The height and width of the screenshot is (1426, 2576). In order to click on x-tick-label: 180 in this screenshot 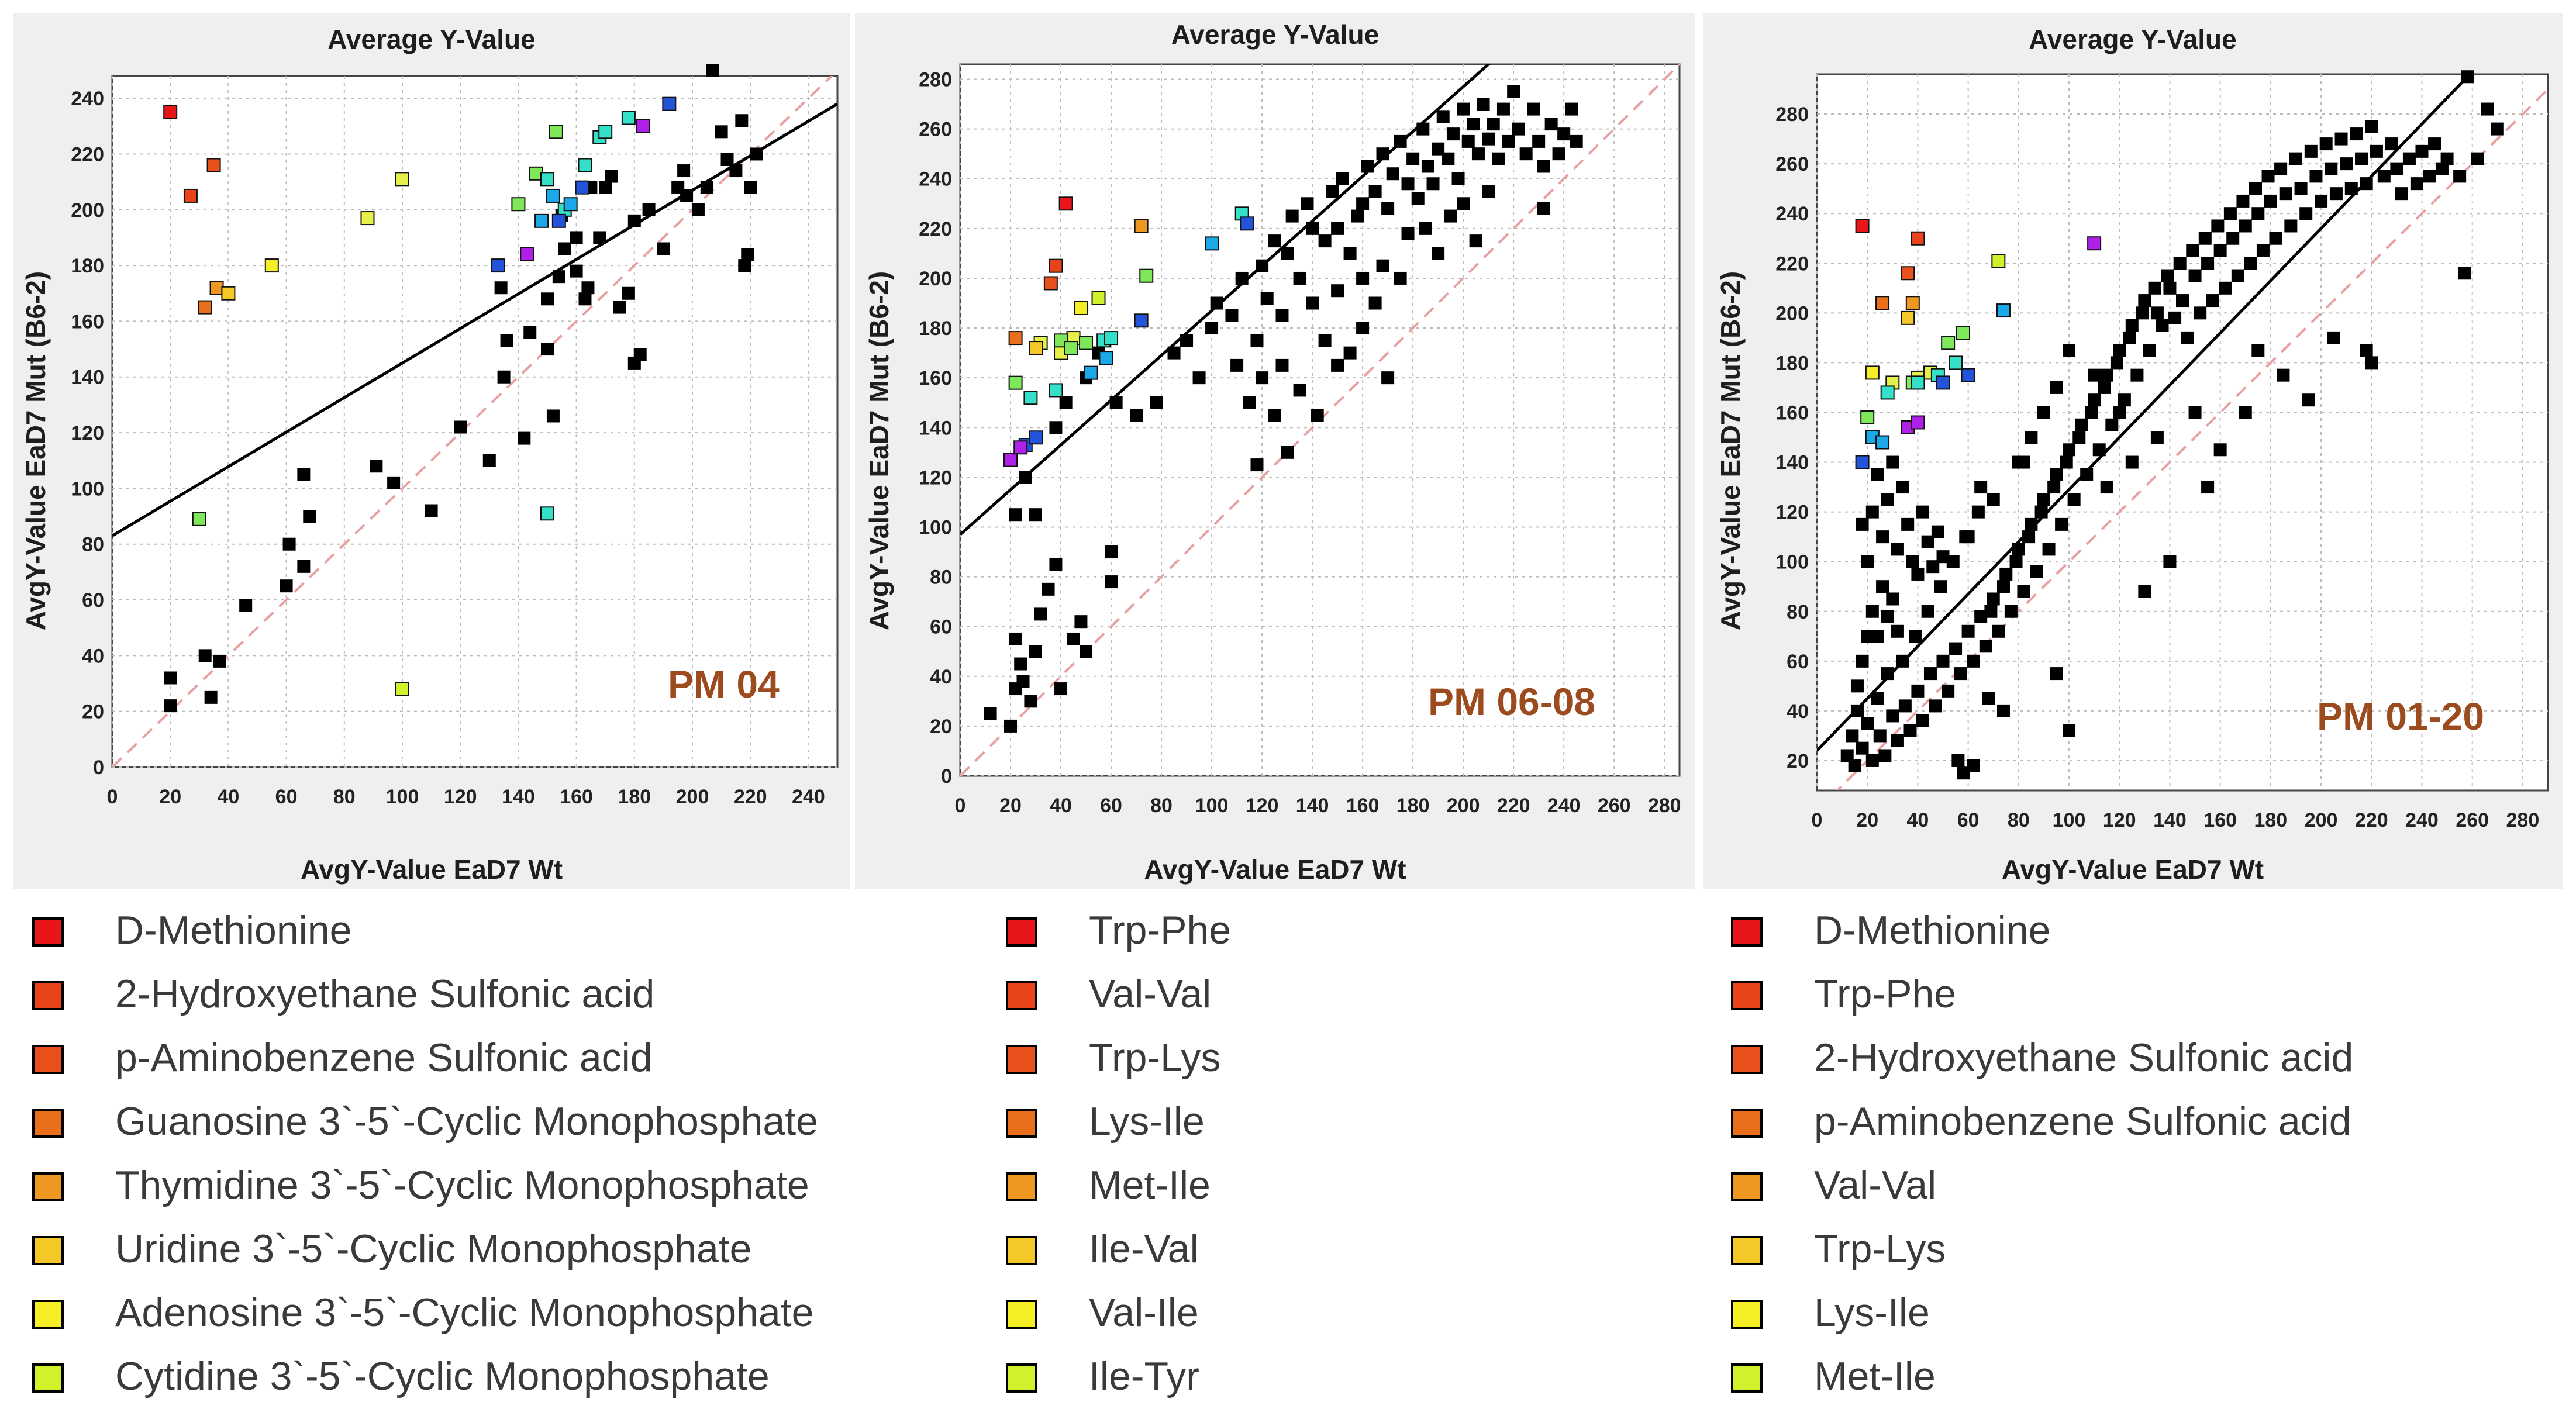, I will do `click(635, 797)`.